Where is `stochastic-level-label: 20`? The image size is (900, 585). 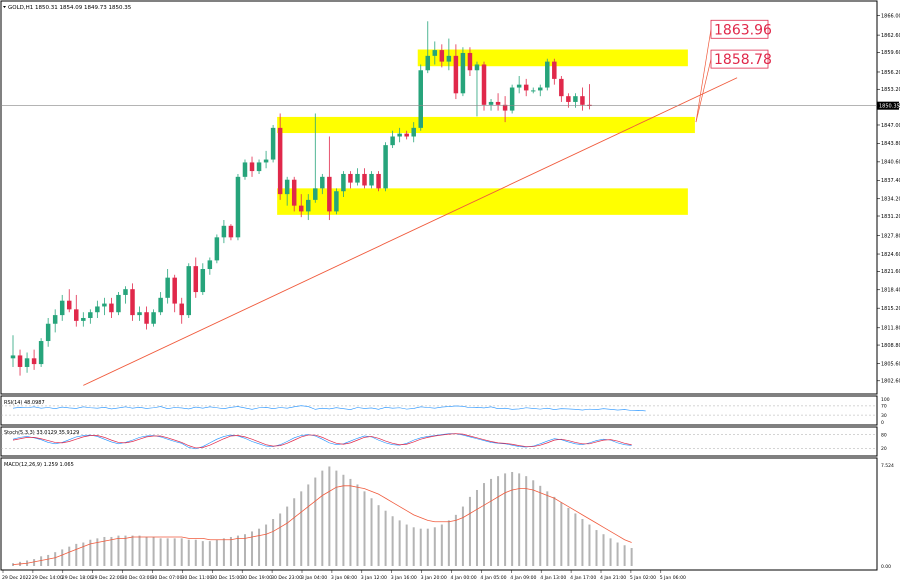
stochastic-level-label: 20 is located at coordinates (884, 449).